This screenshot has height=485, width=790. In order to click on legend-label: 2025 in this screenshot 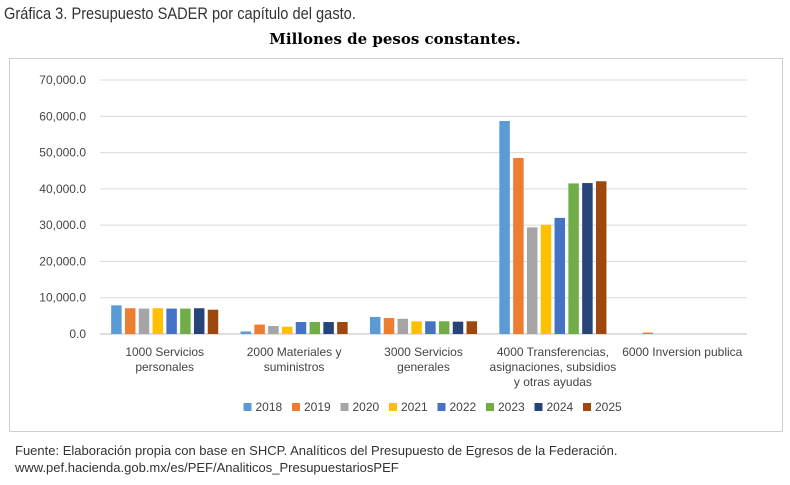, I will do `click(608, 407)`.